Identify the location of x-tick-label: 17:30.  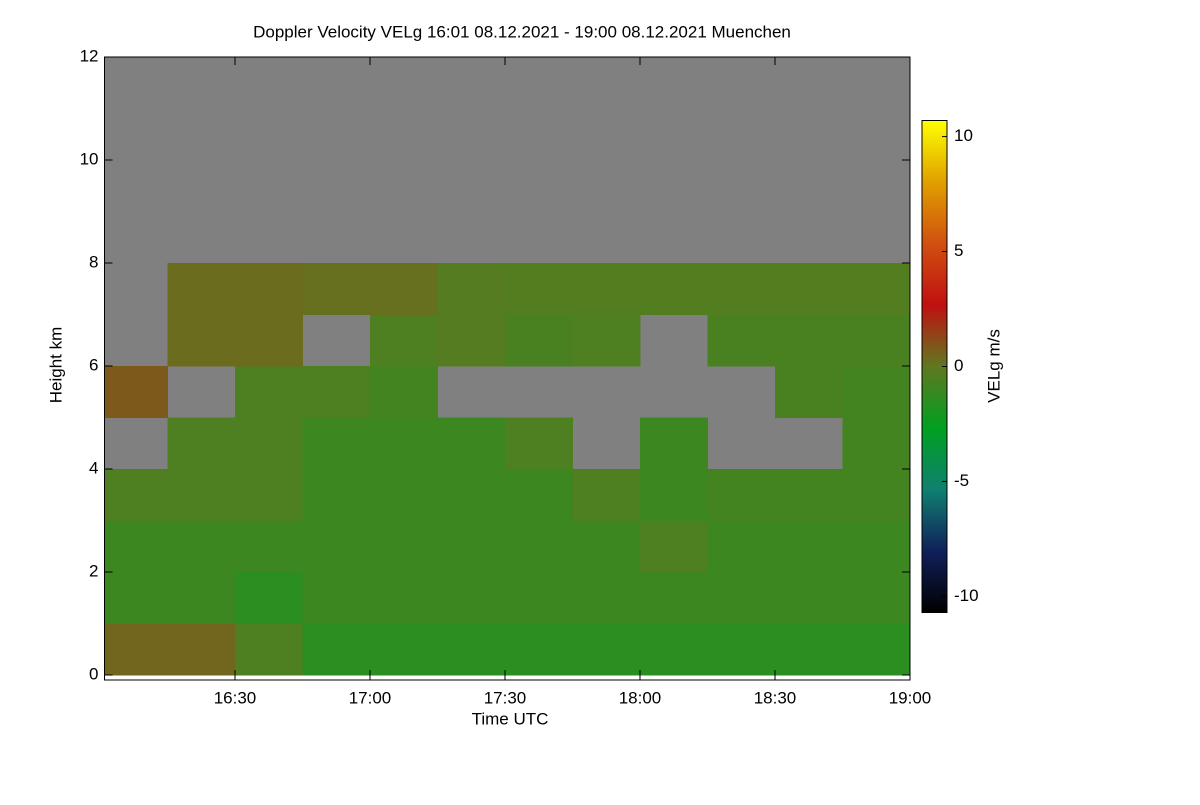
(505, 697).